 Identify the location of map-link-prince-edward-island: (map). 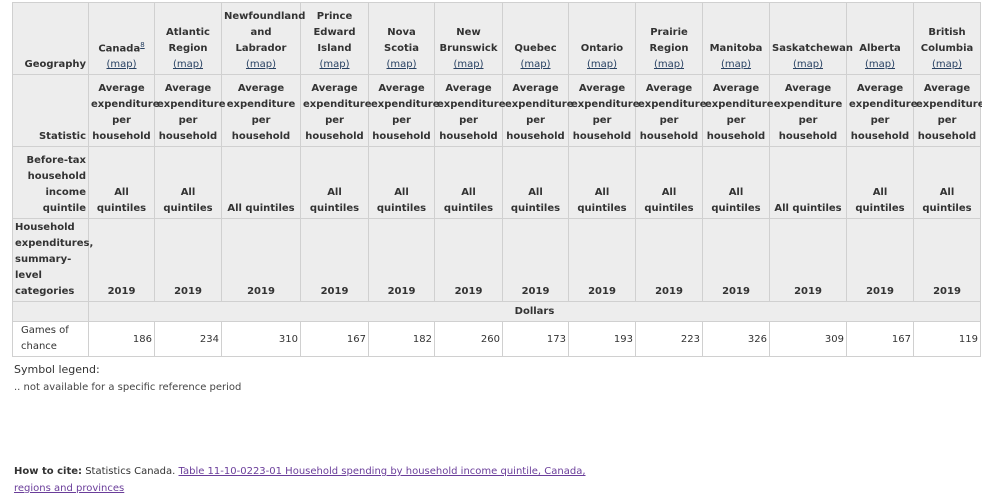
(334, 64).